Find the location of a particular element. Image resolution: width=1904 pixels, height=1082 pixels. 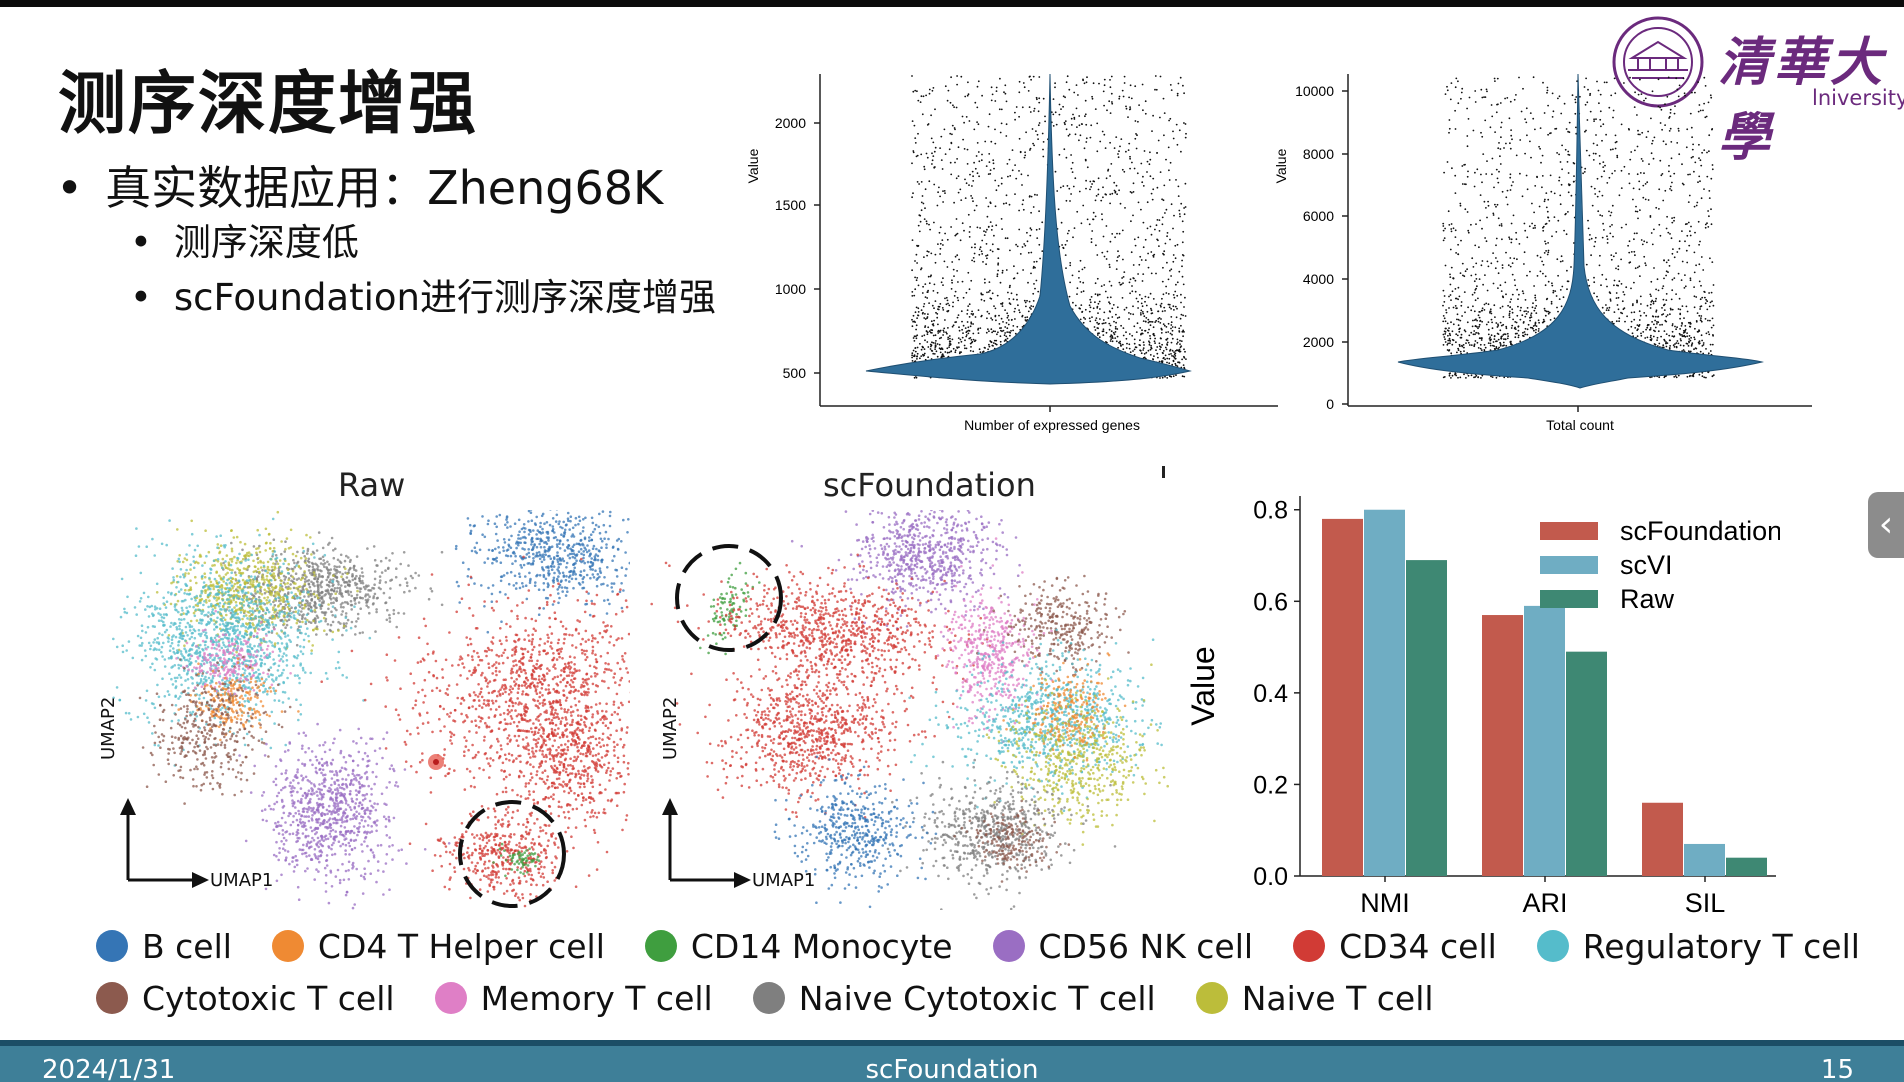

legend-label: B cell is located at coordinates (187, 946).